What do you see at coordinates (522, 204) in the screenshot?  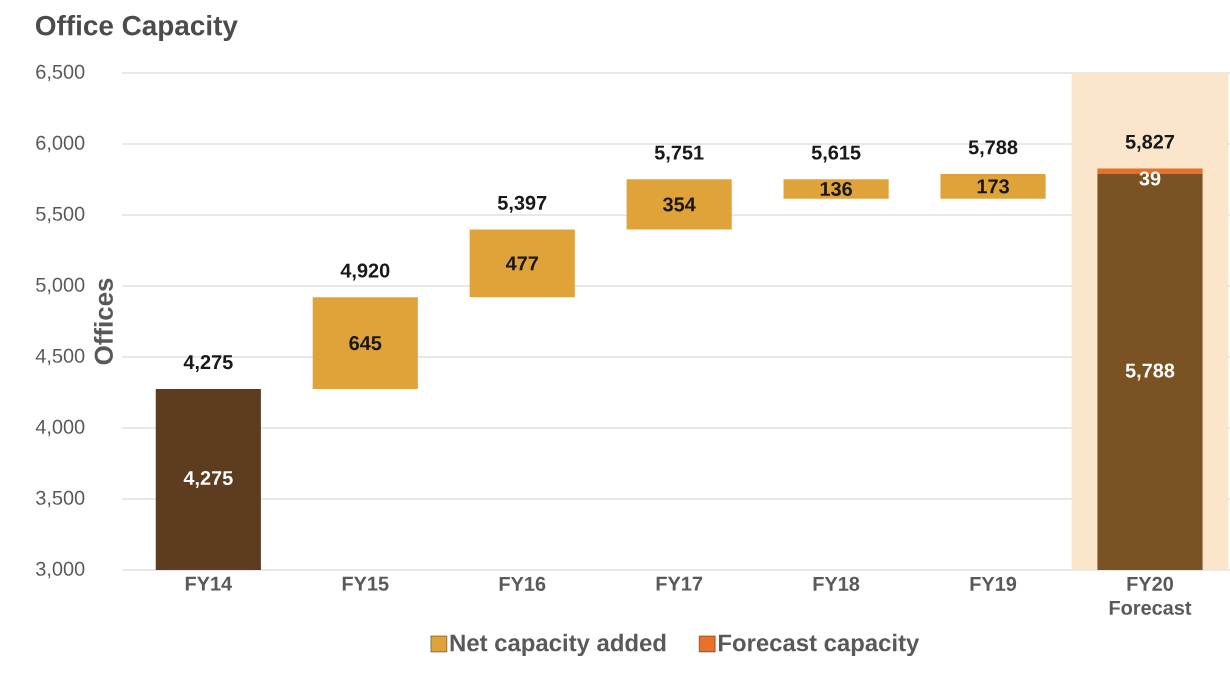 I see `annotation: 5,397` at bounding box center [522, 204].